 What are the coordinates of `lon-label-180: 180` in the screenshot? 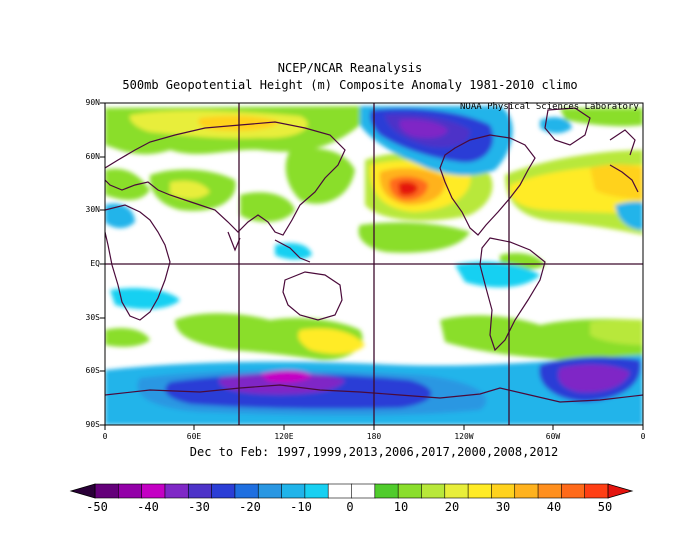 It's located at (374, 436).